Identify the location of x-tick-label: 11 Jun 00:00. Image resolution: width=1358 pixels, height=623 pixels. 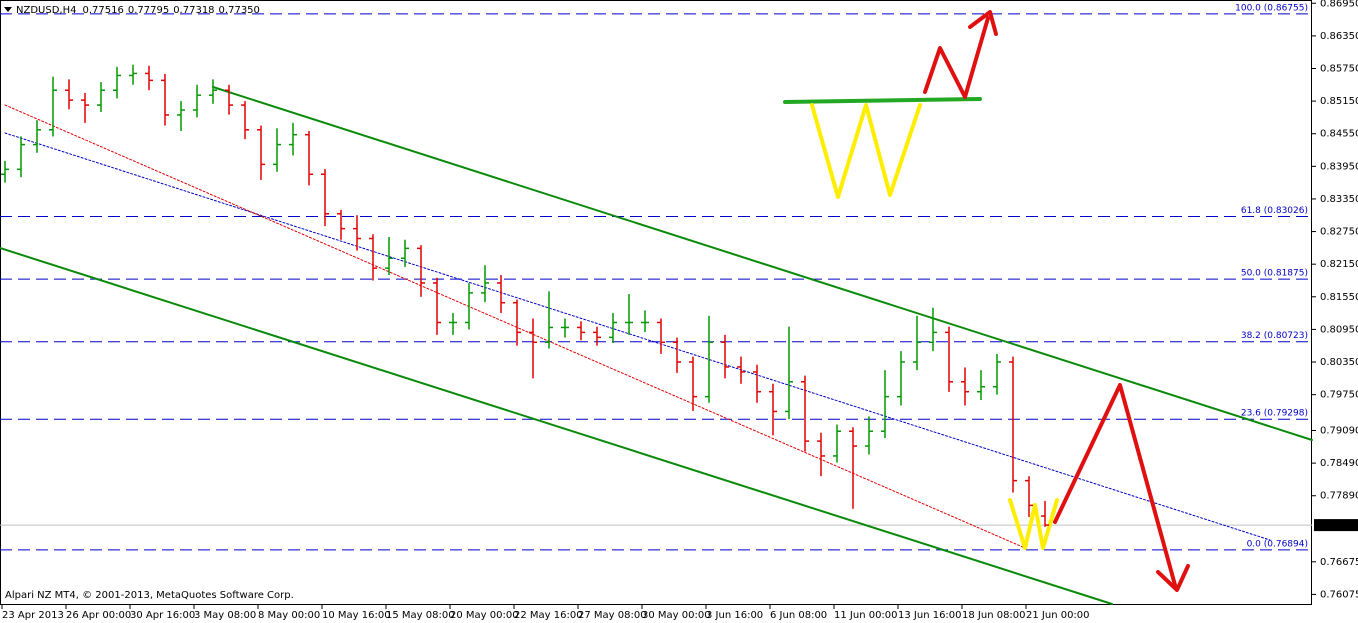
(866, 615).